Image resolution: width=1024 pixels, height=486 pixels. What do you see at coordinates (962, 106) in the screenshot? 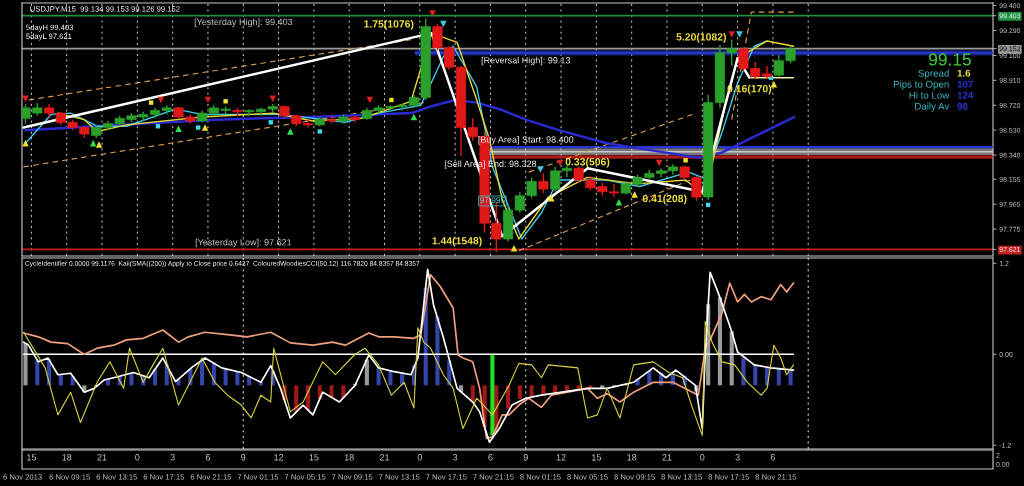
I see `annotation: 98` at bounding box center [962, 106].